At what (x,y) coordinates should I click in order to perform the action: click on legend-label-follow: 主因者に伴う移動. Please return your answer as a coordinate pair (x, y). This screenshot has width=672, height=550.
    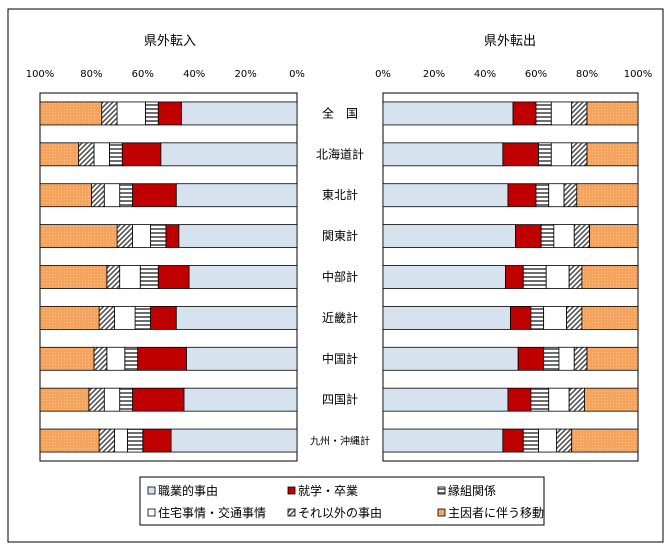
    Looking at the image, I should click on (496, 513).